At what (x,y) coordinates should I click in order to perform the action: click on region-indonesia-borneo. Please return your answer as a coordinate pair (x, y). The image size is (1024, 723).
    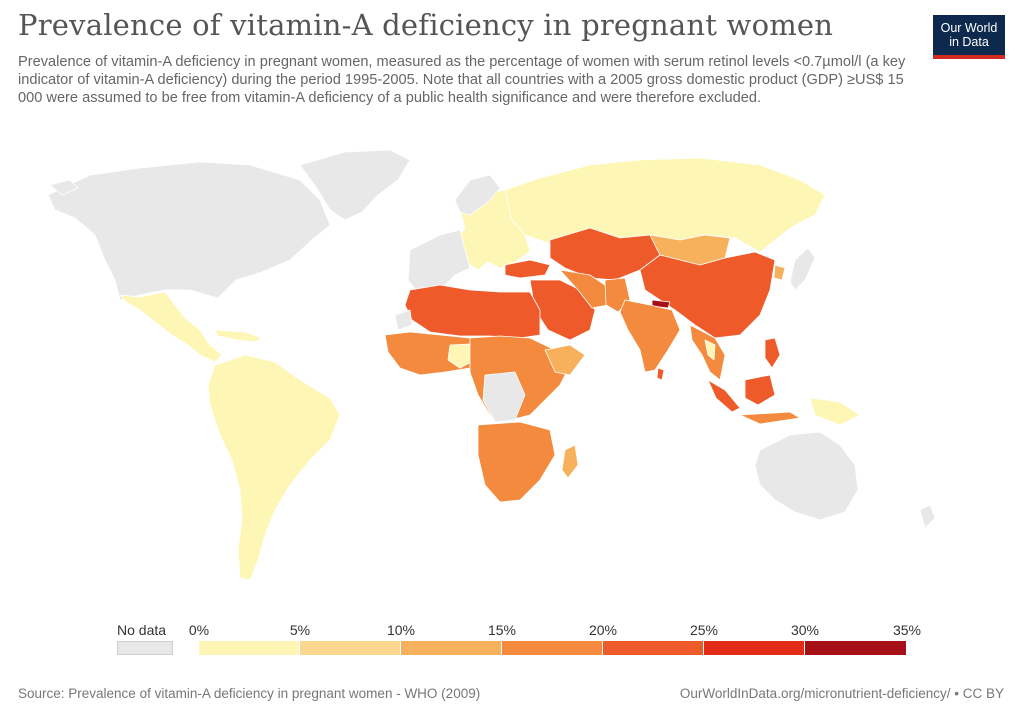
    Looking at the image, I should click on (760, 390).